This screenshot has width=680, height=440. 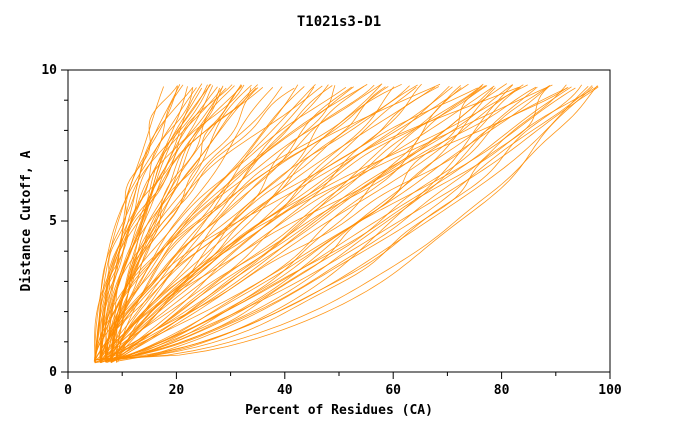 I want to click on y-axis-label: Distance Cutoff, A, so click(x=26, y=220).